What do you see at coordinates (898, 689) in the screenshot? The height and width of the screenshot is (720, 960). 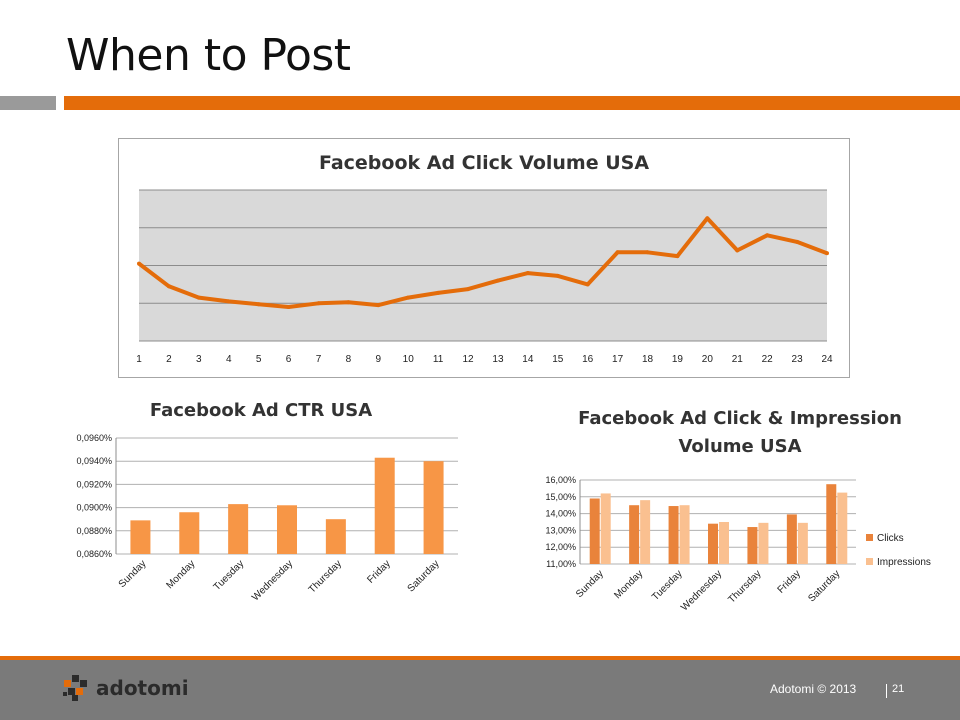 I see `page-number: 21` at bounding box center [898, 689].